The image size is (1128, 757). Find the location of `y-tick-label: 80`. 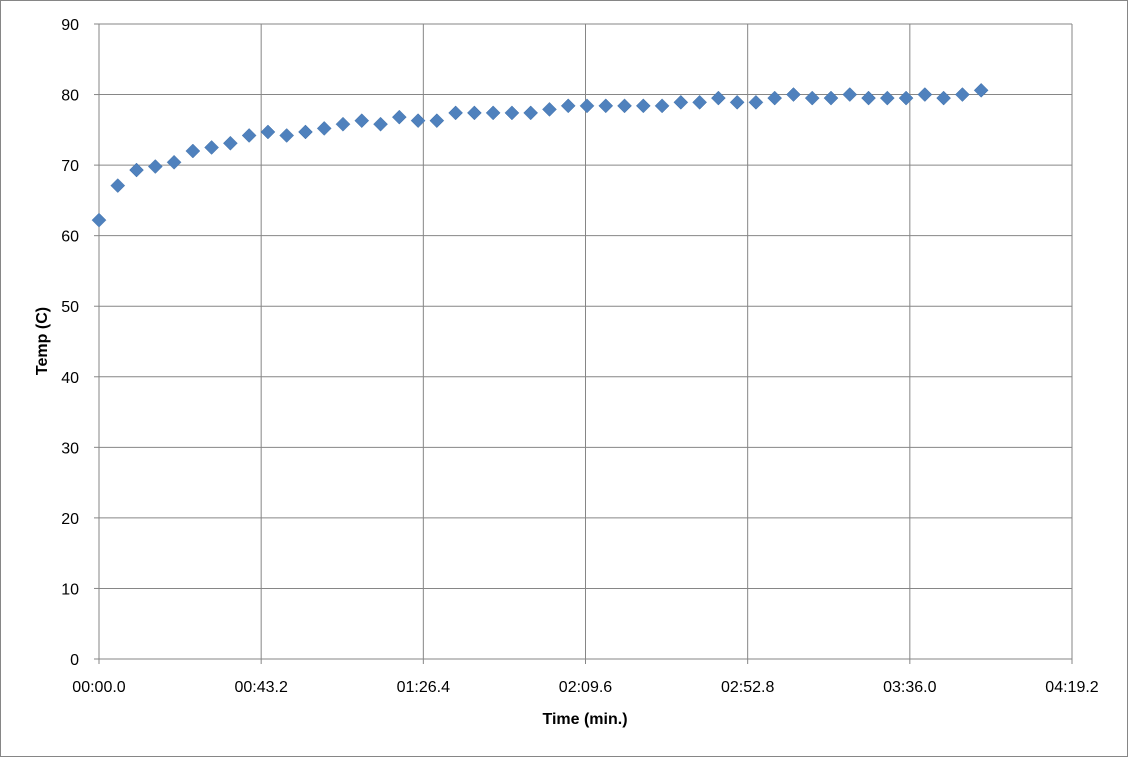

y-tick-label: 80 is located at coordinates (70, 96).